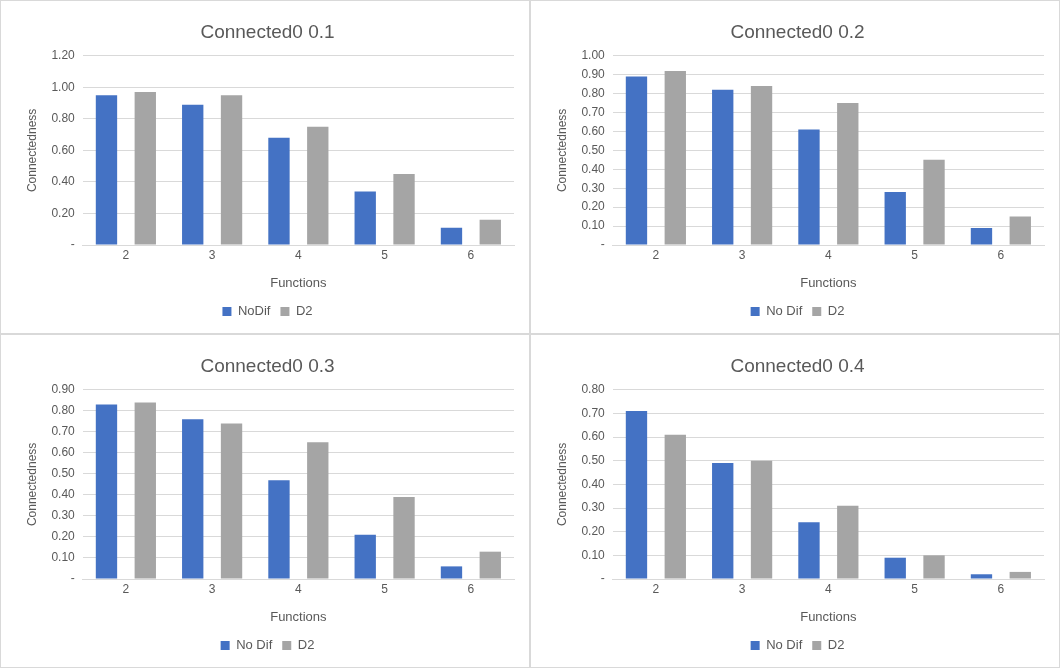 The width and height of the screenshot is (1060, 669). Describe the element at coordinates (63, 55) in the screenshot. I see `y-tick-label: 1.20` at that location.